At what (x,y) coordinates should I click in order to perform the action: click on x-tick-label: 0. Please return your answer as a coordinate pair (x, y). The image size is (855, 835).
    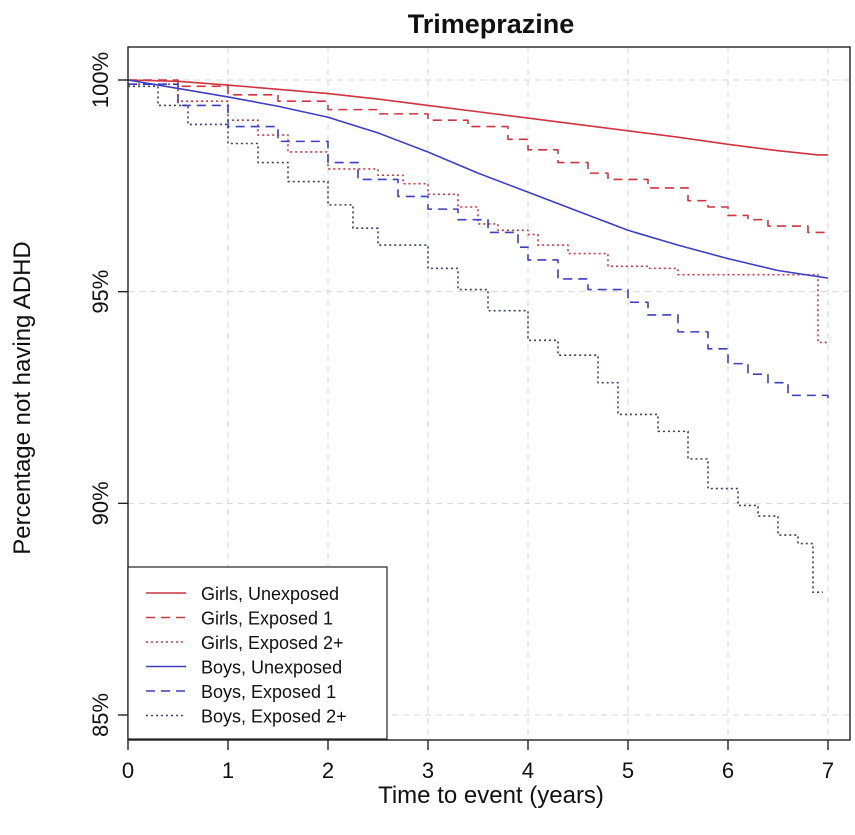
    Looking at the image, I should click on (128, 770).